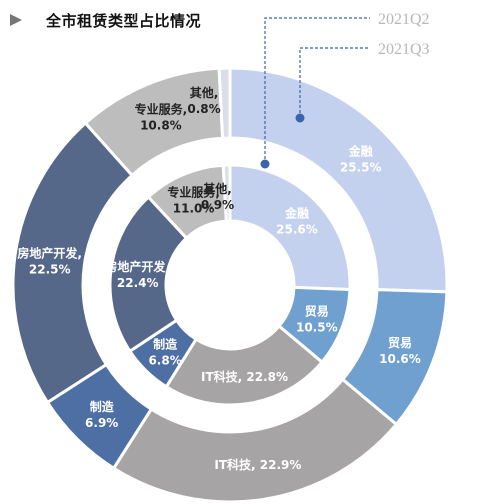  What do you see at coordinates (400, 350) in the screenshot?
I see `label-trade-q3: 贸易 10.6%` at bounding box center [400, 350].